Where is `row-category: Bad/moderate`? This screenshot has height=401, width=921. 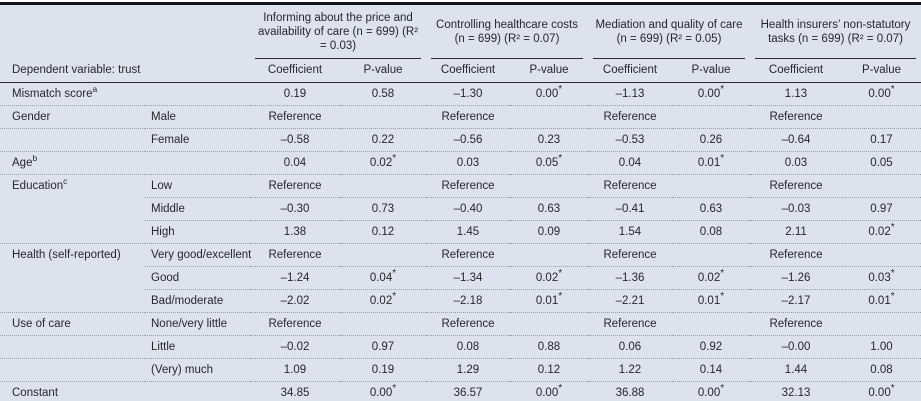
row-category: Bad/moderate is located at coordinates (197, 301).